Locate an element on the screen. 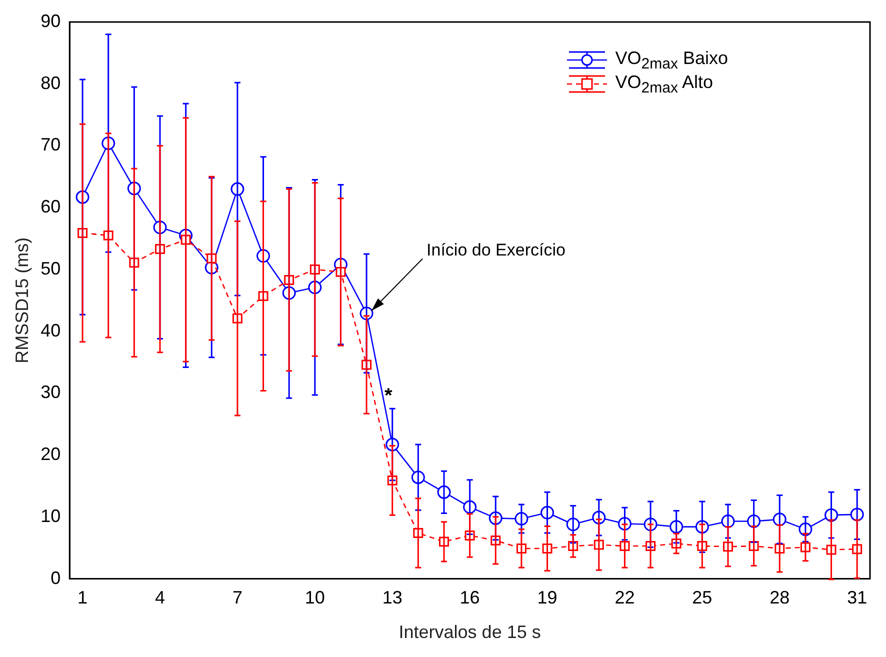  y-tick-label: 90 is located at coordinates (50, 20).